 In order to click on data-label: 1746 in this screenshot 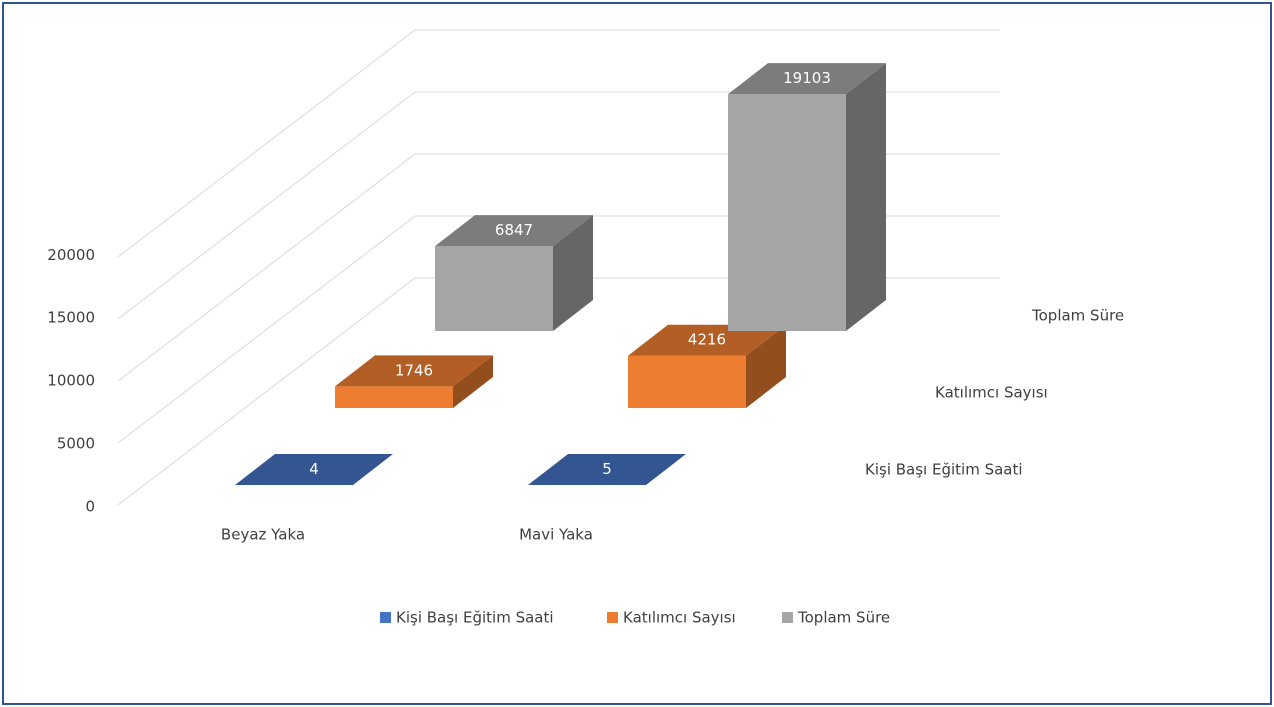, I will do `click(414, 370)`.